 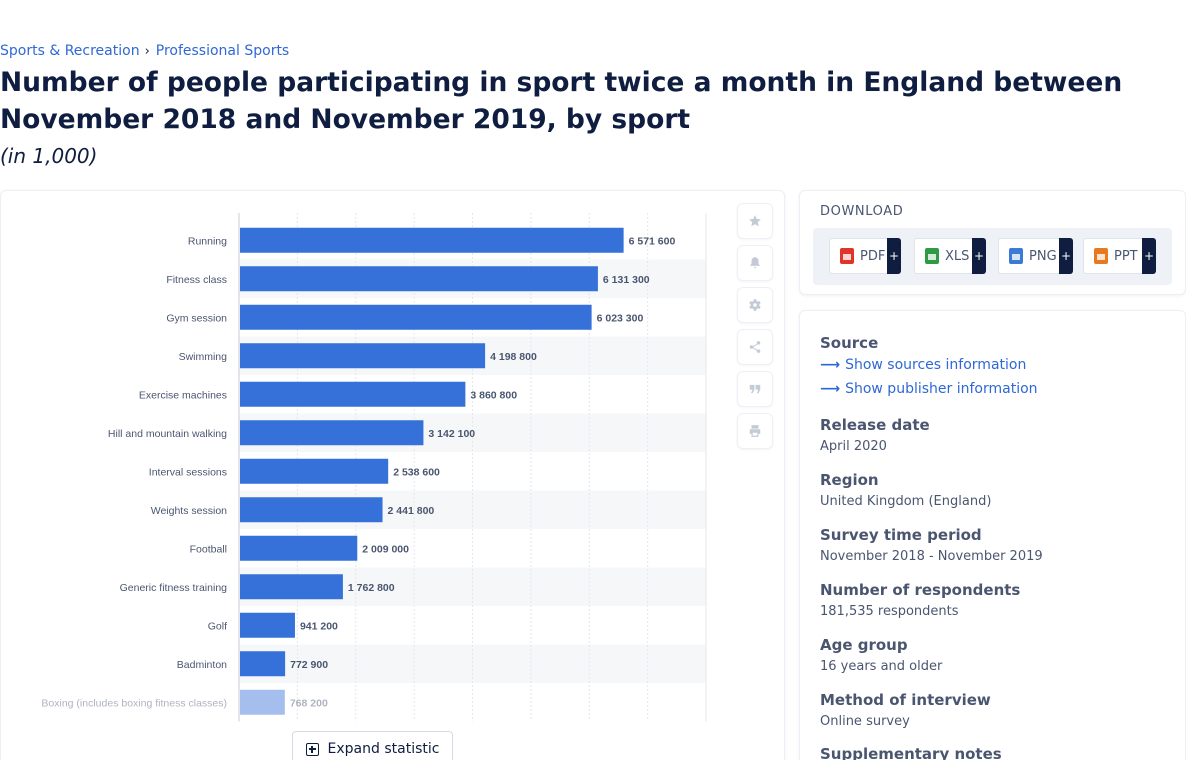 I want to click on expand-icon, so click(x=312, y=749).